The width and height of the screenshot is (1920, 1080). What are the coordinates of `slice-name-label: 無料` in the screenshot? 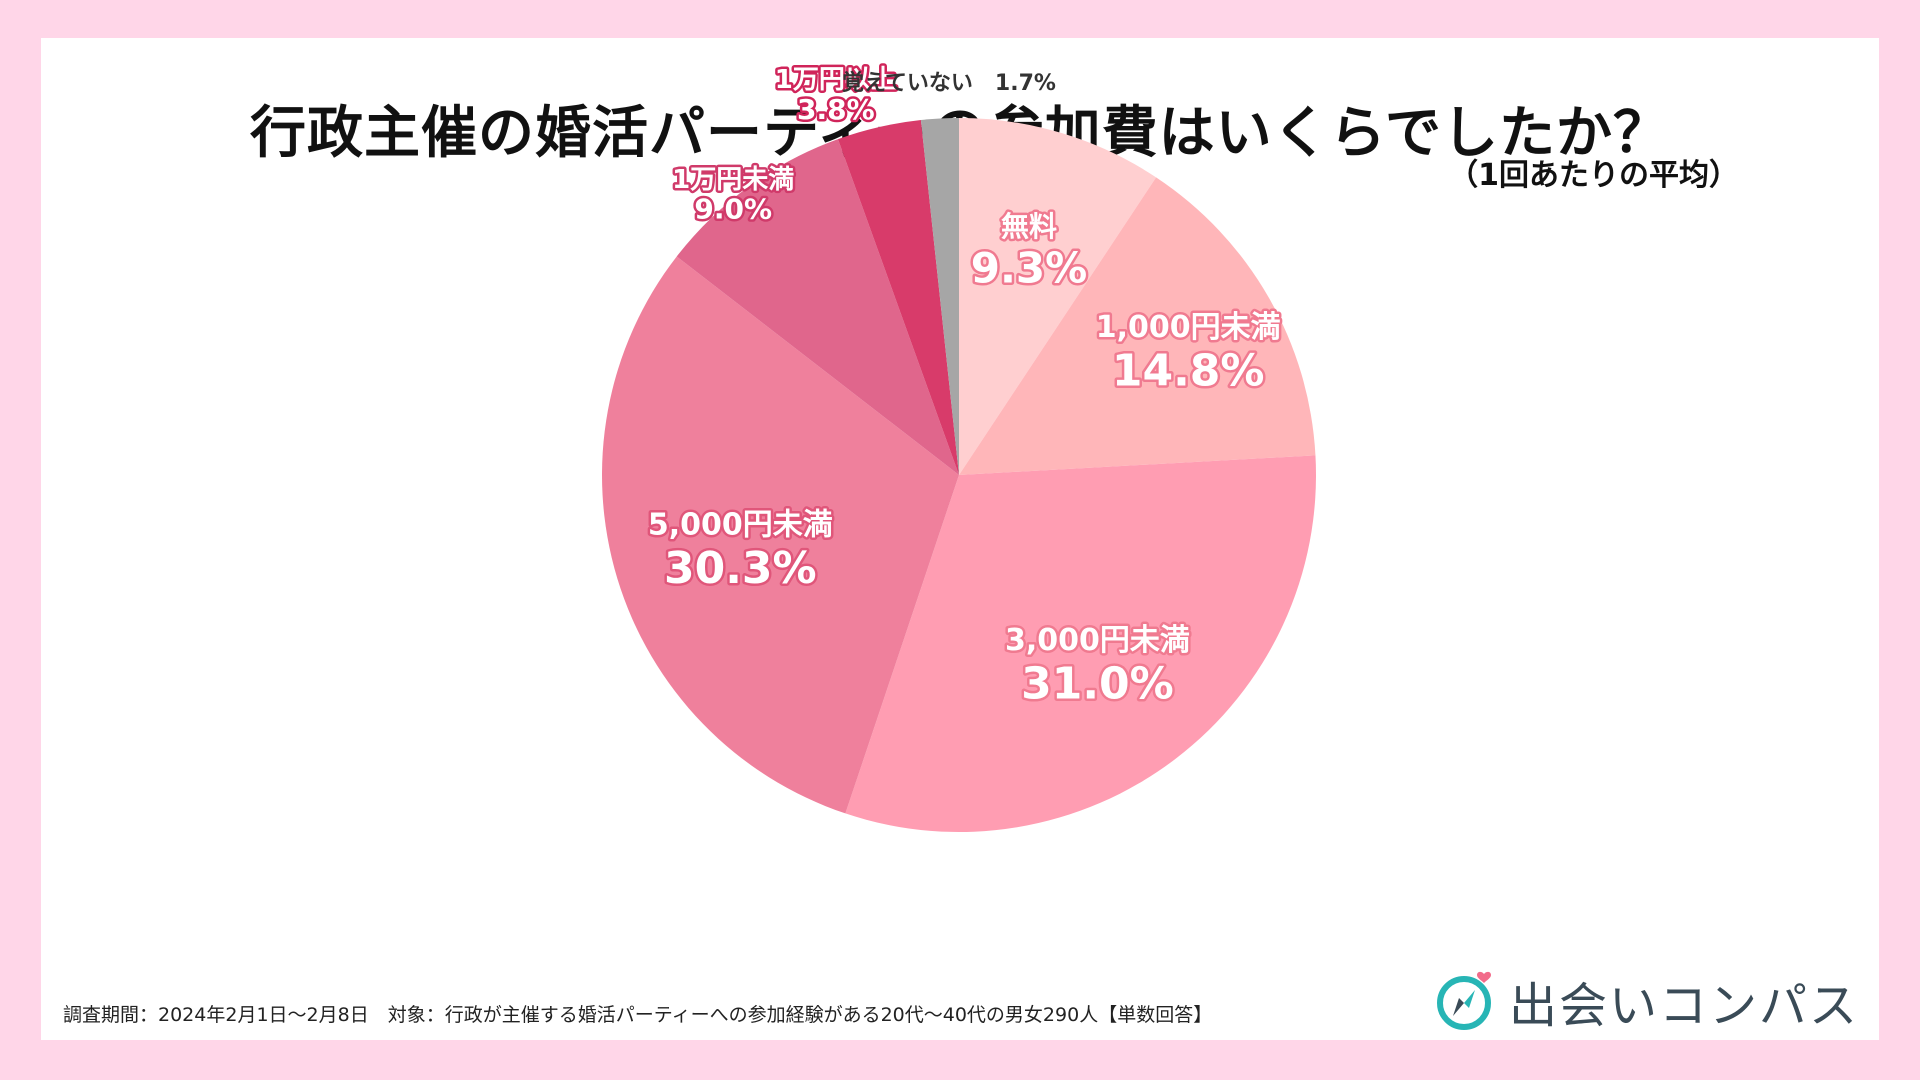 It's located at (1029, 226).